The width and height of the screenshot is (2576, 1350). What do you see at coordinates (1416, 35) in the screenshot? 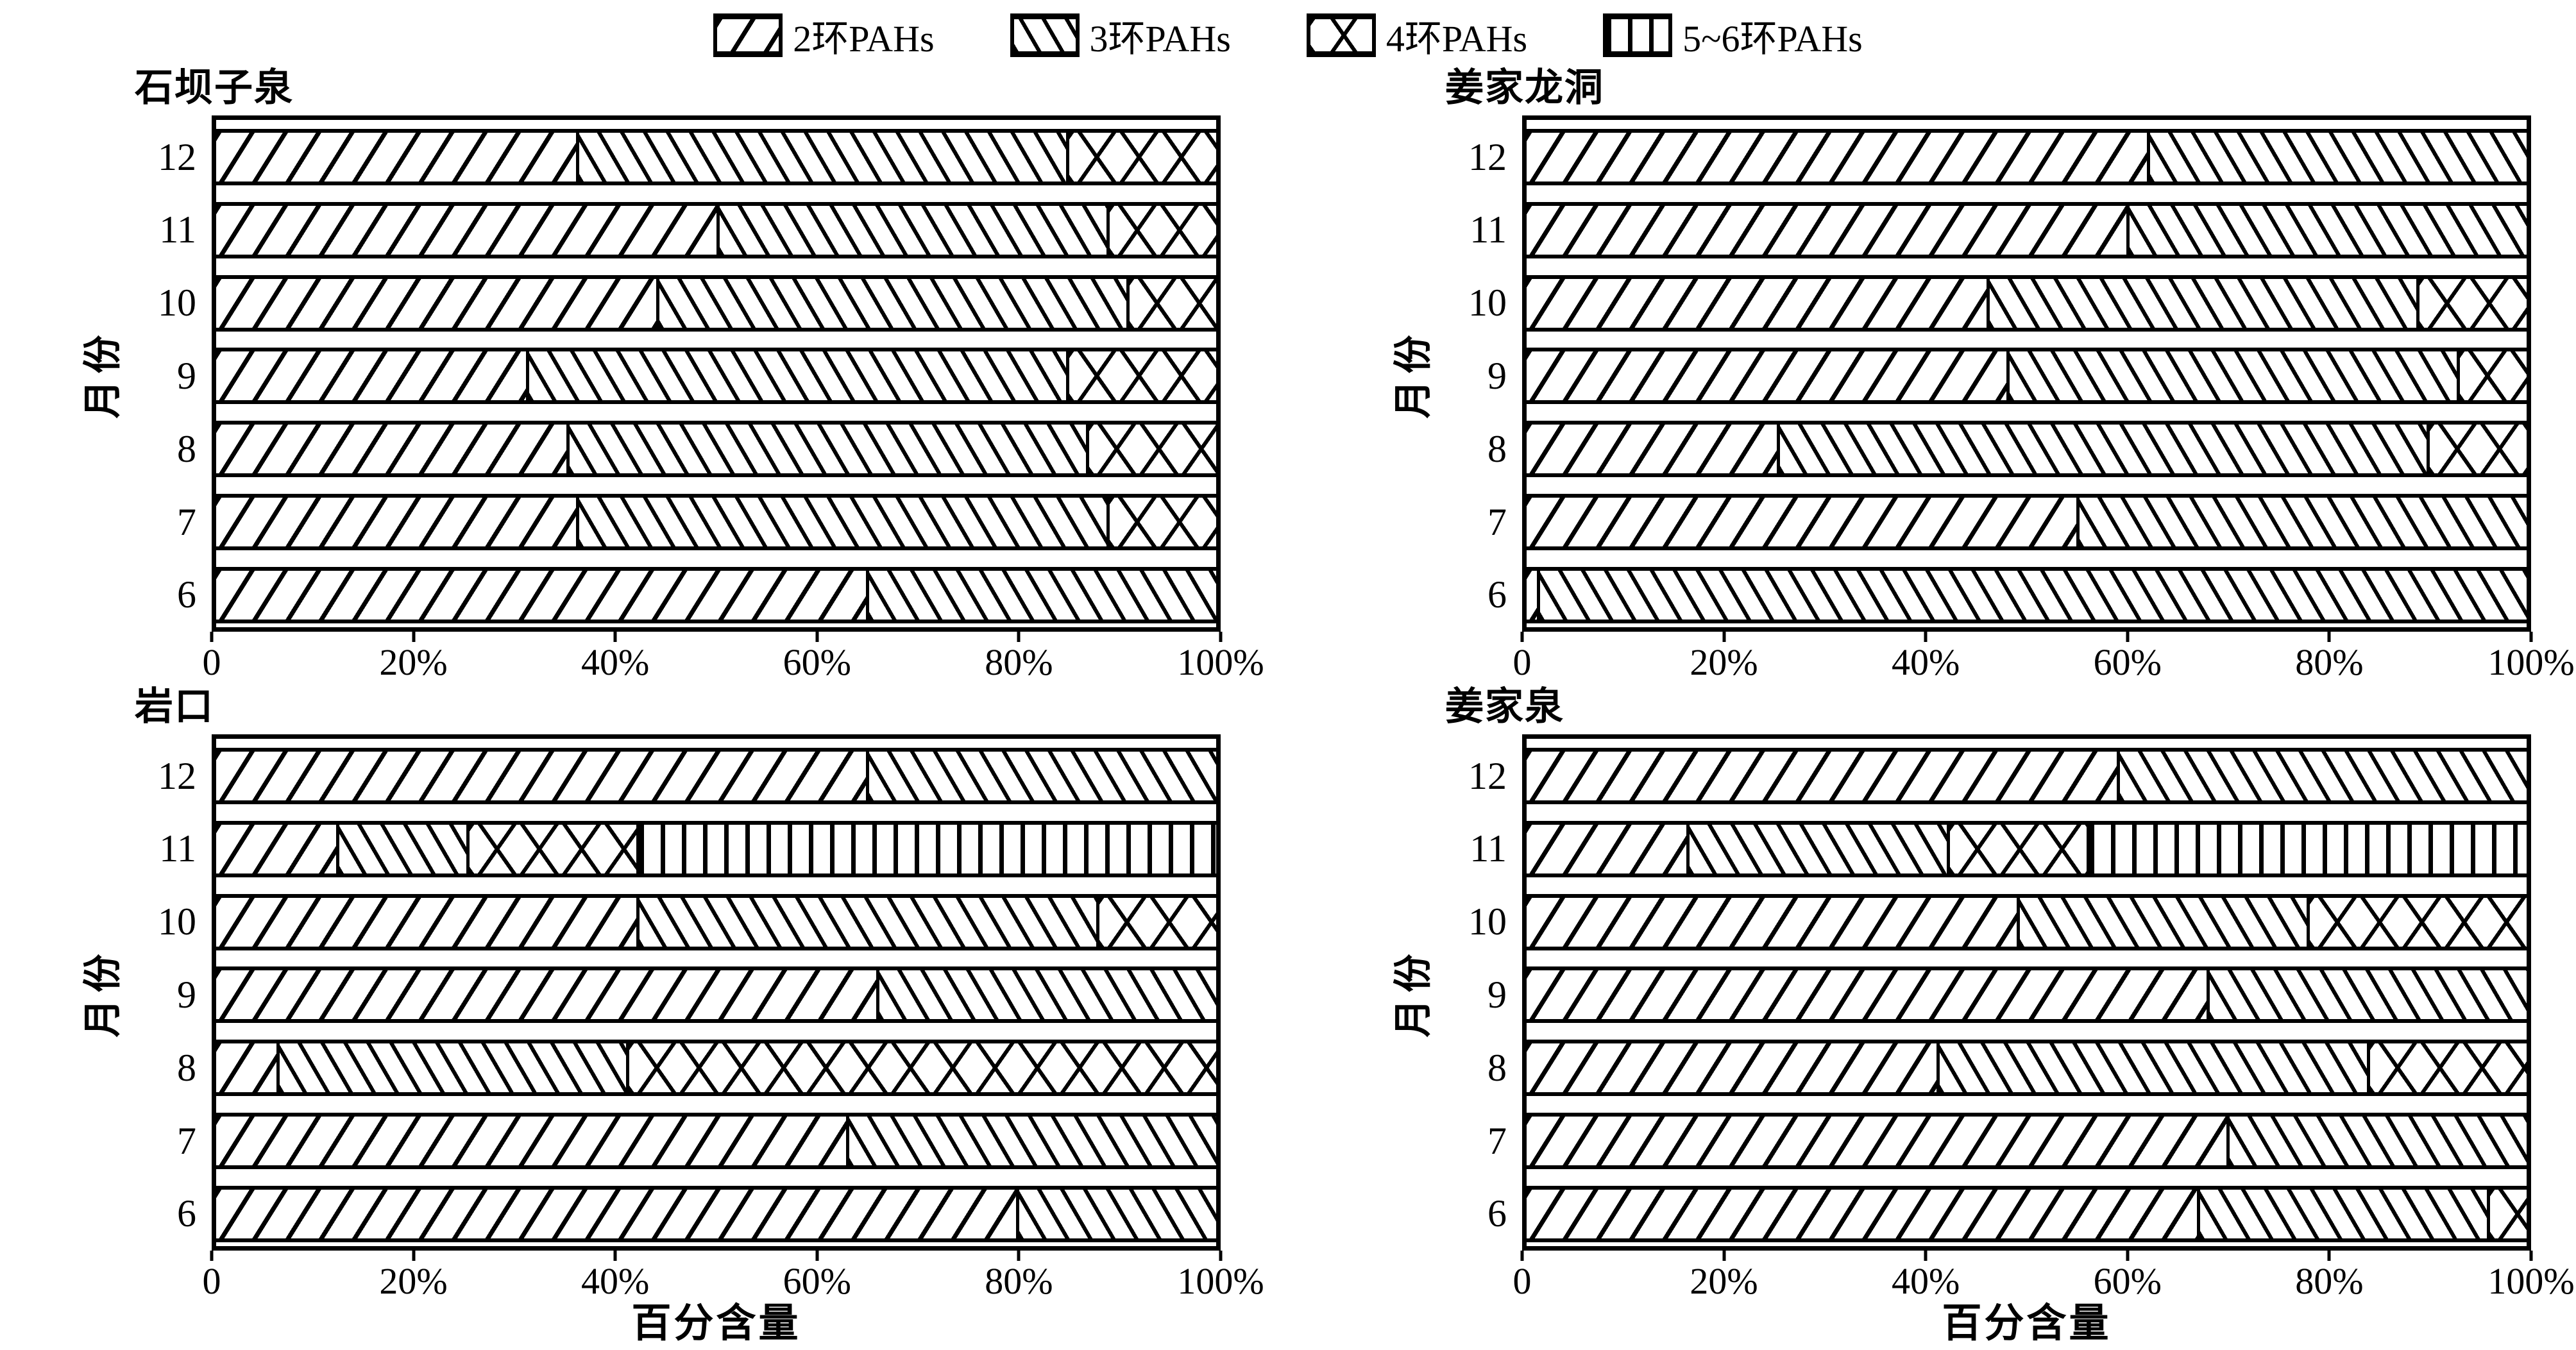
I see `legend-item-4ring: 4环PAHs` at bounding box center [1416, 35].